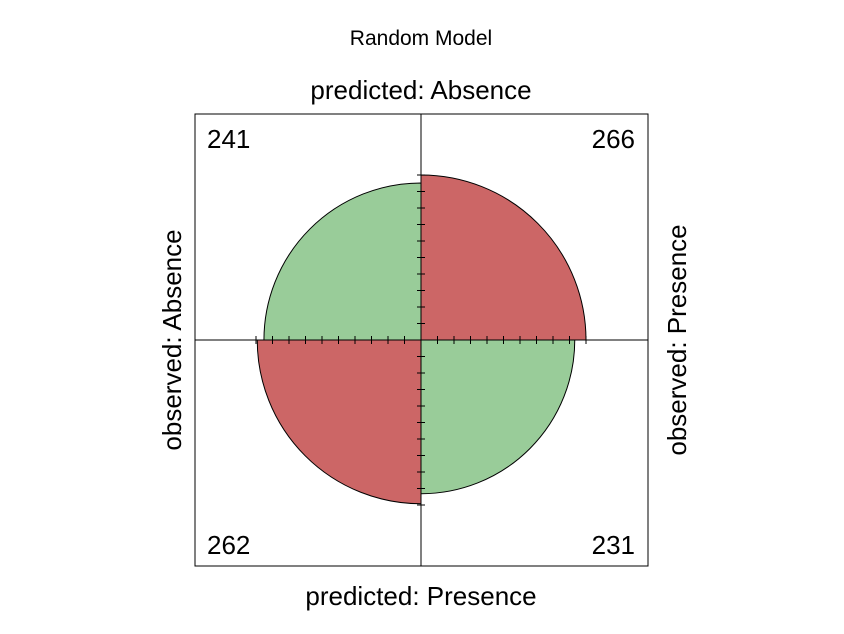 This screenshot has width=844, height=634. Describe the element at coordinates (503, 257) in the screenshot. I see `wedge-observed-presence-predicted-absence` at that location.